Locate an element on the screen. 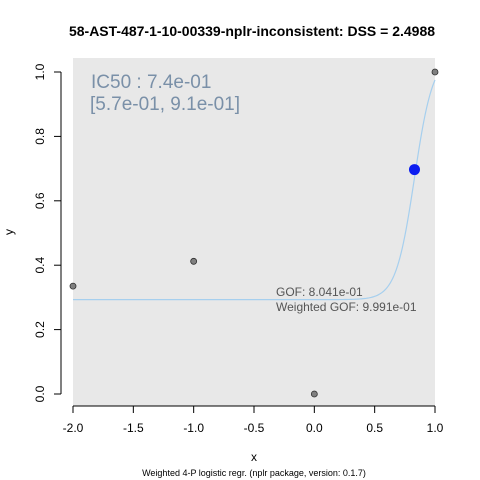 This screenshot has height=480, width=480. ic50-value: IC50 : 7.4e-01 is located at coordinates (151, 82).